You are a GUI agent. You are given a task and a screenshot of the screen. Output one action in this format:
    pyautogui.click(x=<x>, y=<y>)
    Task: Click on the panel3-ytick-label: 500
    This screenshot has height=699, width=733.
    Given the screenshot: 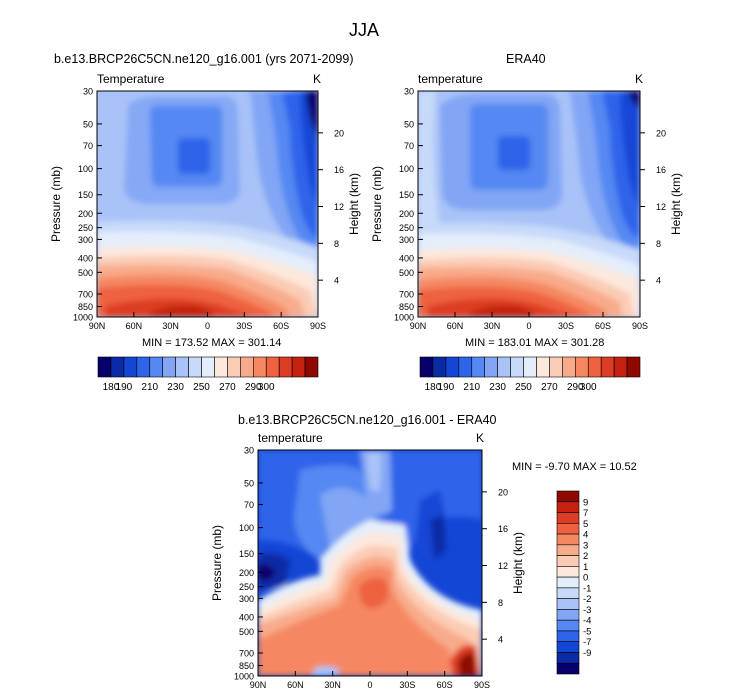 What is the action you would take?
    pyautogui.click(x=246, y=632)
    